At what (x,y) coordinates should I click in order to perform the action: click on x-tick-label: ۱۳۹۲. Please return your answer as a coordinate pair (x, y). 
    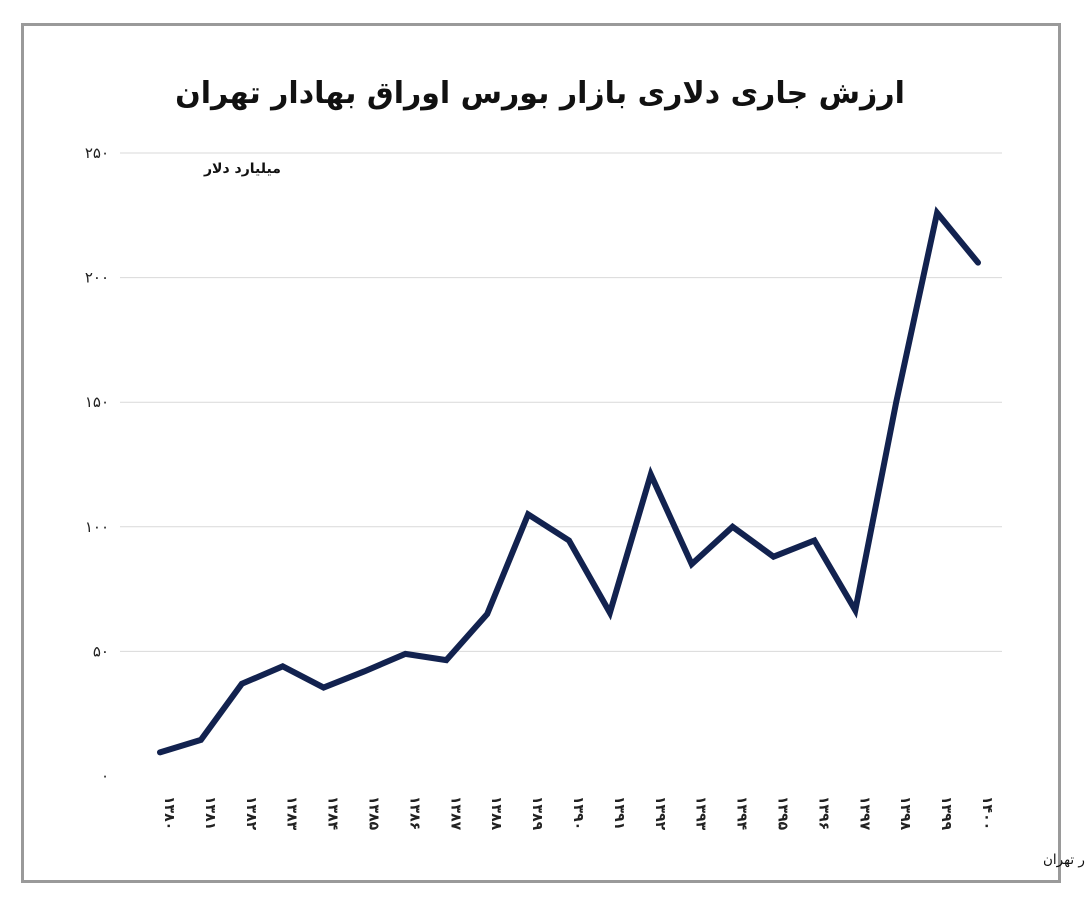
    Looking at the image, I should click on (660, 813).